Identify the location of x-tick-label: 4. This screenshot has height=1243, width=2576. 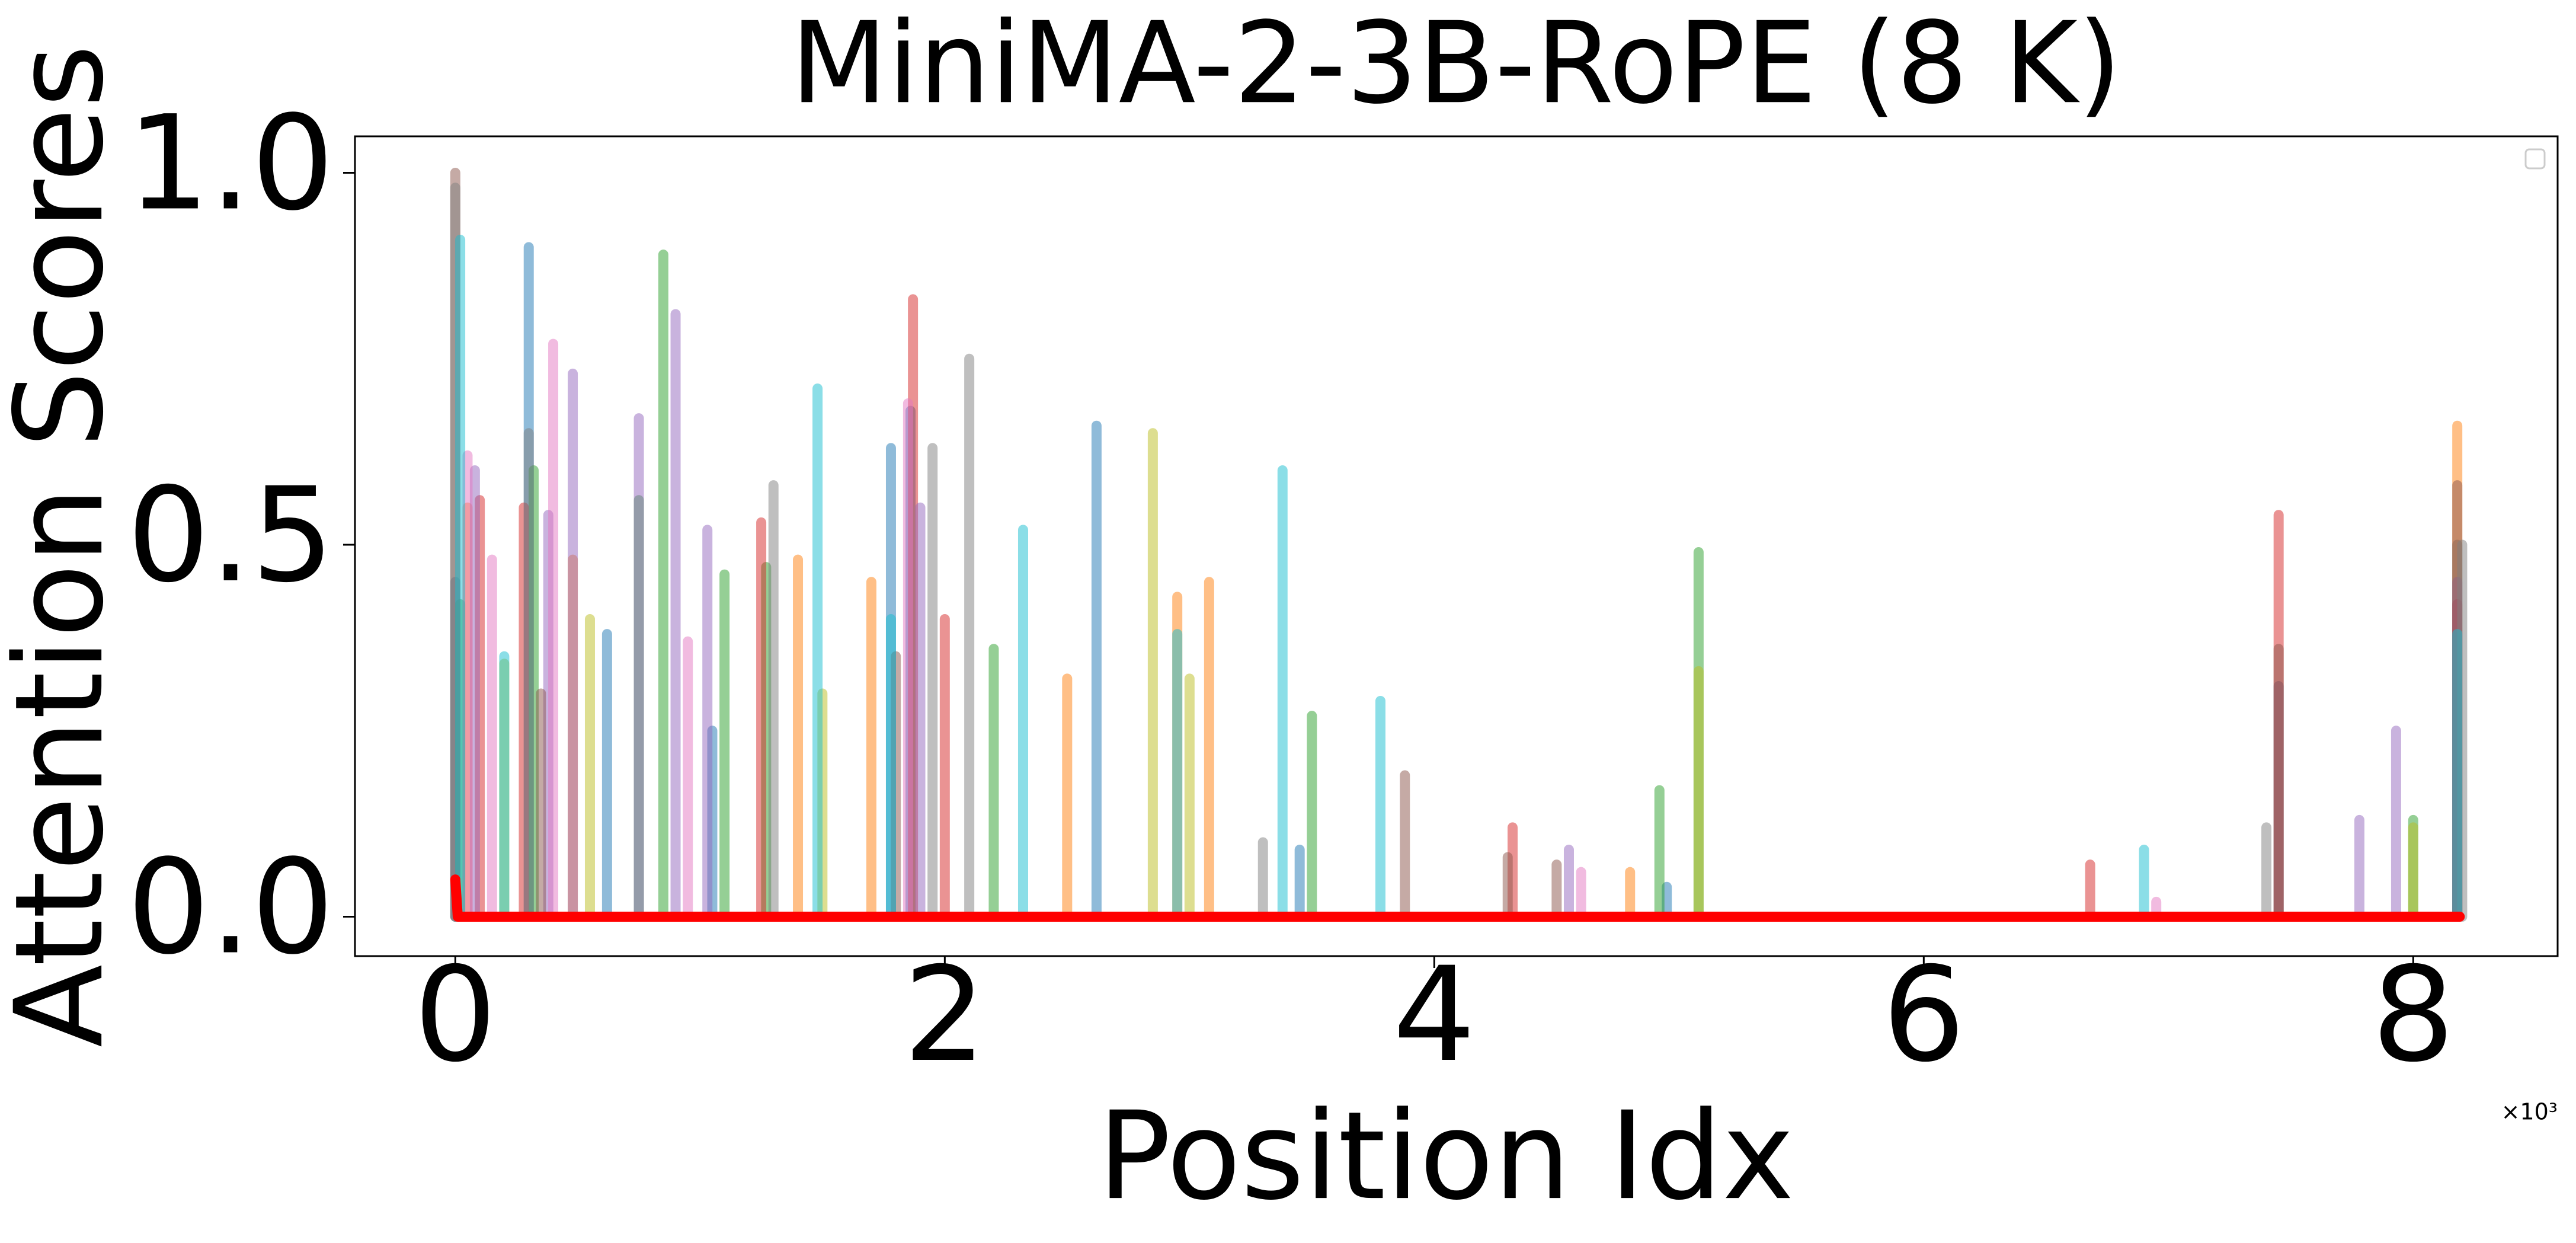
(1434, 1015).